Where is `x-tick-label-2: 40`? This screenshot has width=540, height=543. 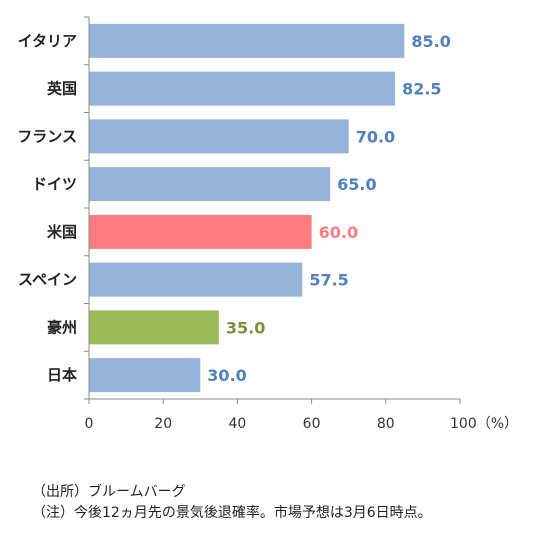 x-tick-label-2: 40 is located at coordinates (237, 424).